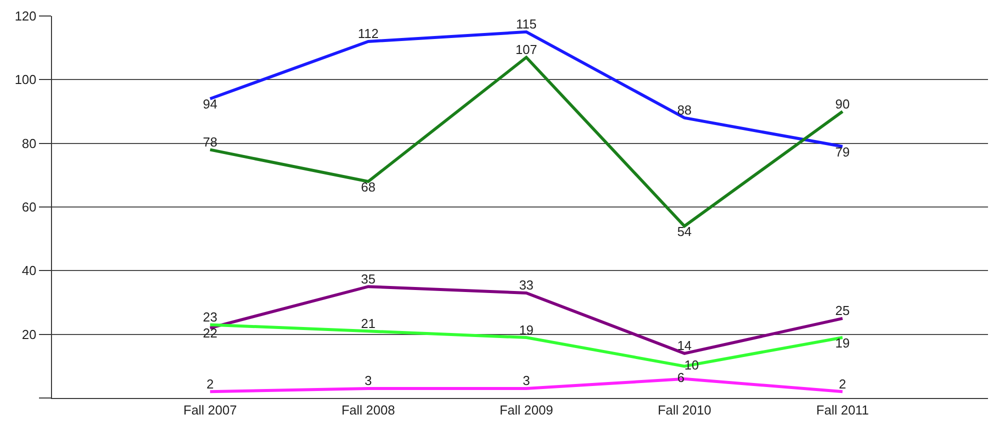 The image size is (990, 423). I want to click on data-label: 68, so click(368, 186).